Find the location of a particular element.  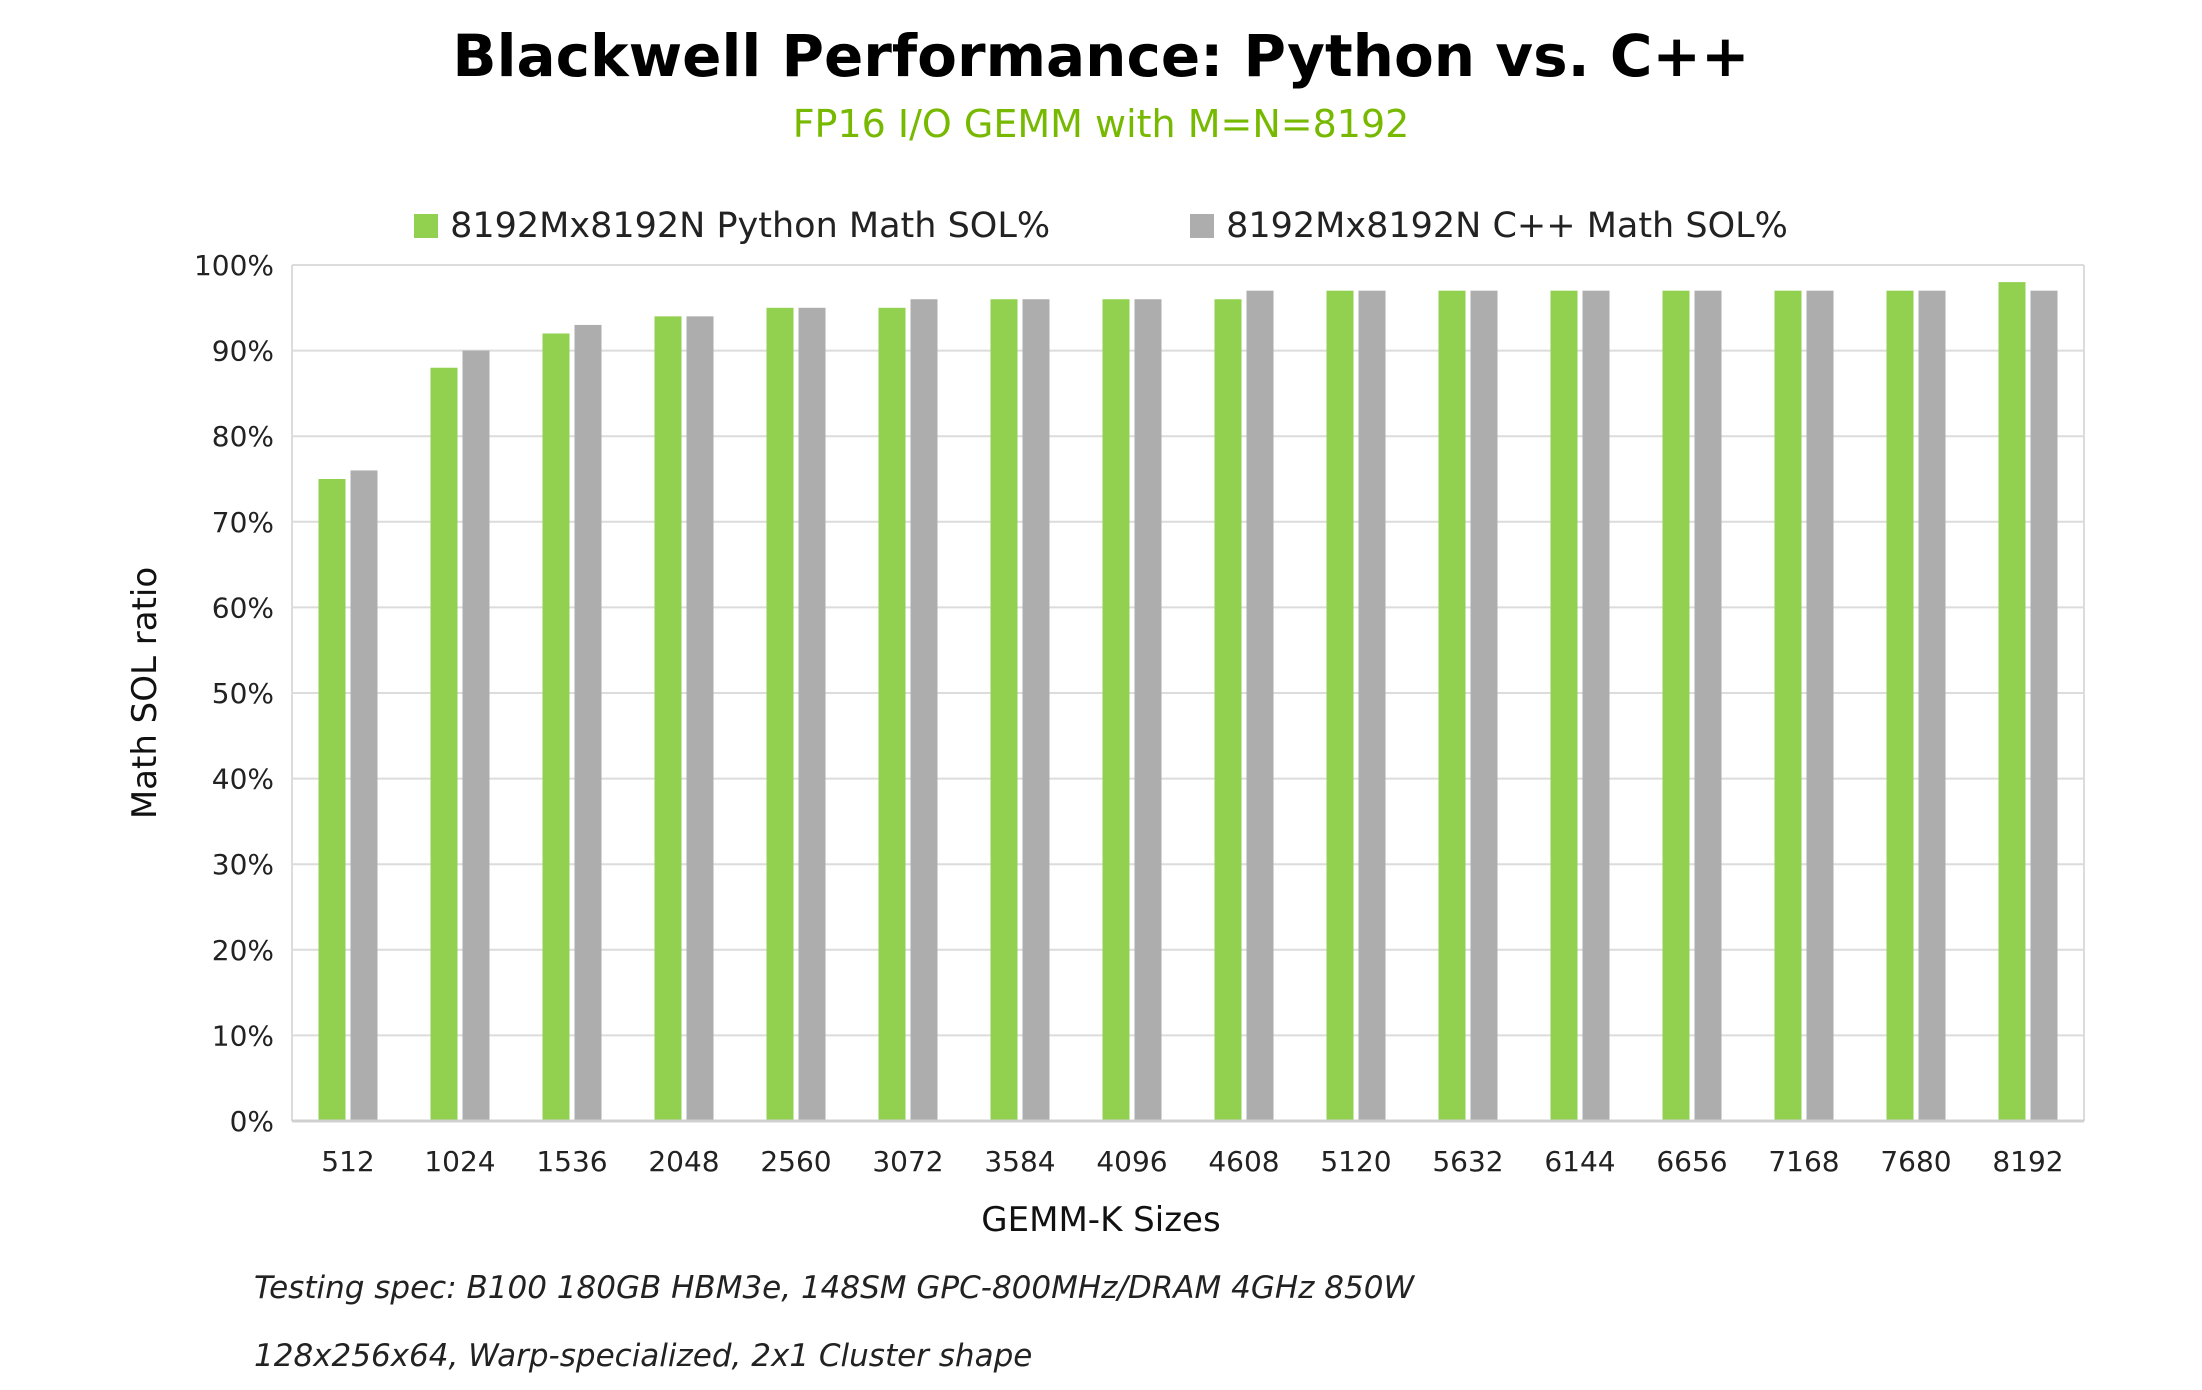

x-tick-label: 7680 is located at coordinates (1915, 1161).